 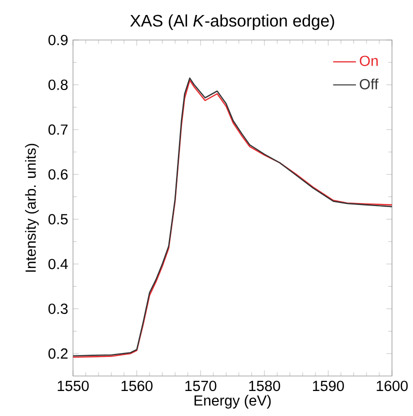 What do you see at coordinates (392, 386) in the screenshot?
I see `x-tick-label: 1600` at bounding box center [392, 386].